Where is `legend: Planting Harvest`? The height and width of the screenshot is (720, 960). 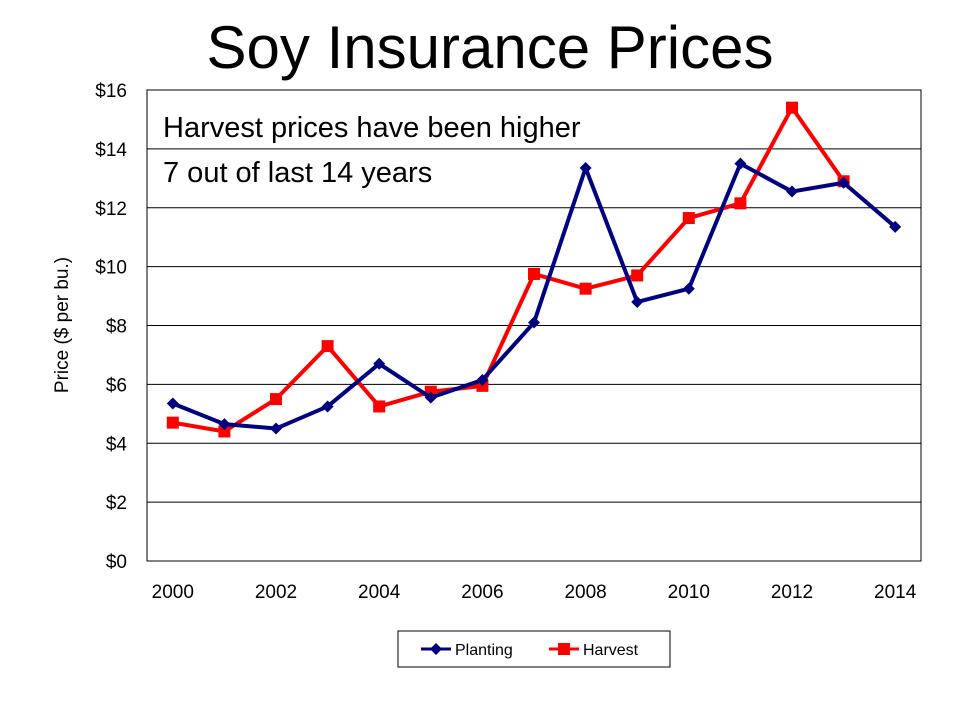
legend: Planting Harvest is located at coordinates (534, 649).